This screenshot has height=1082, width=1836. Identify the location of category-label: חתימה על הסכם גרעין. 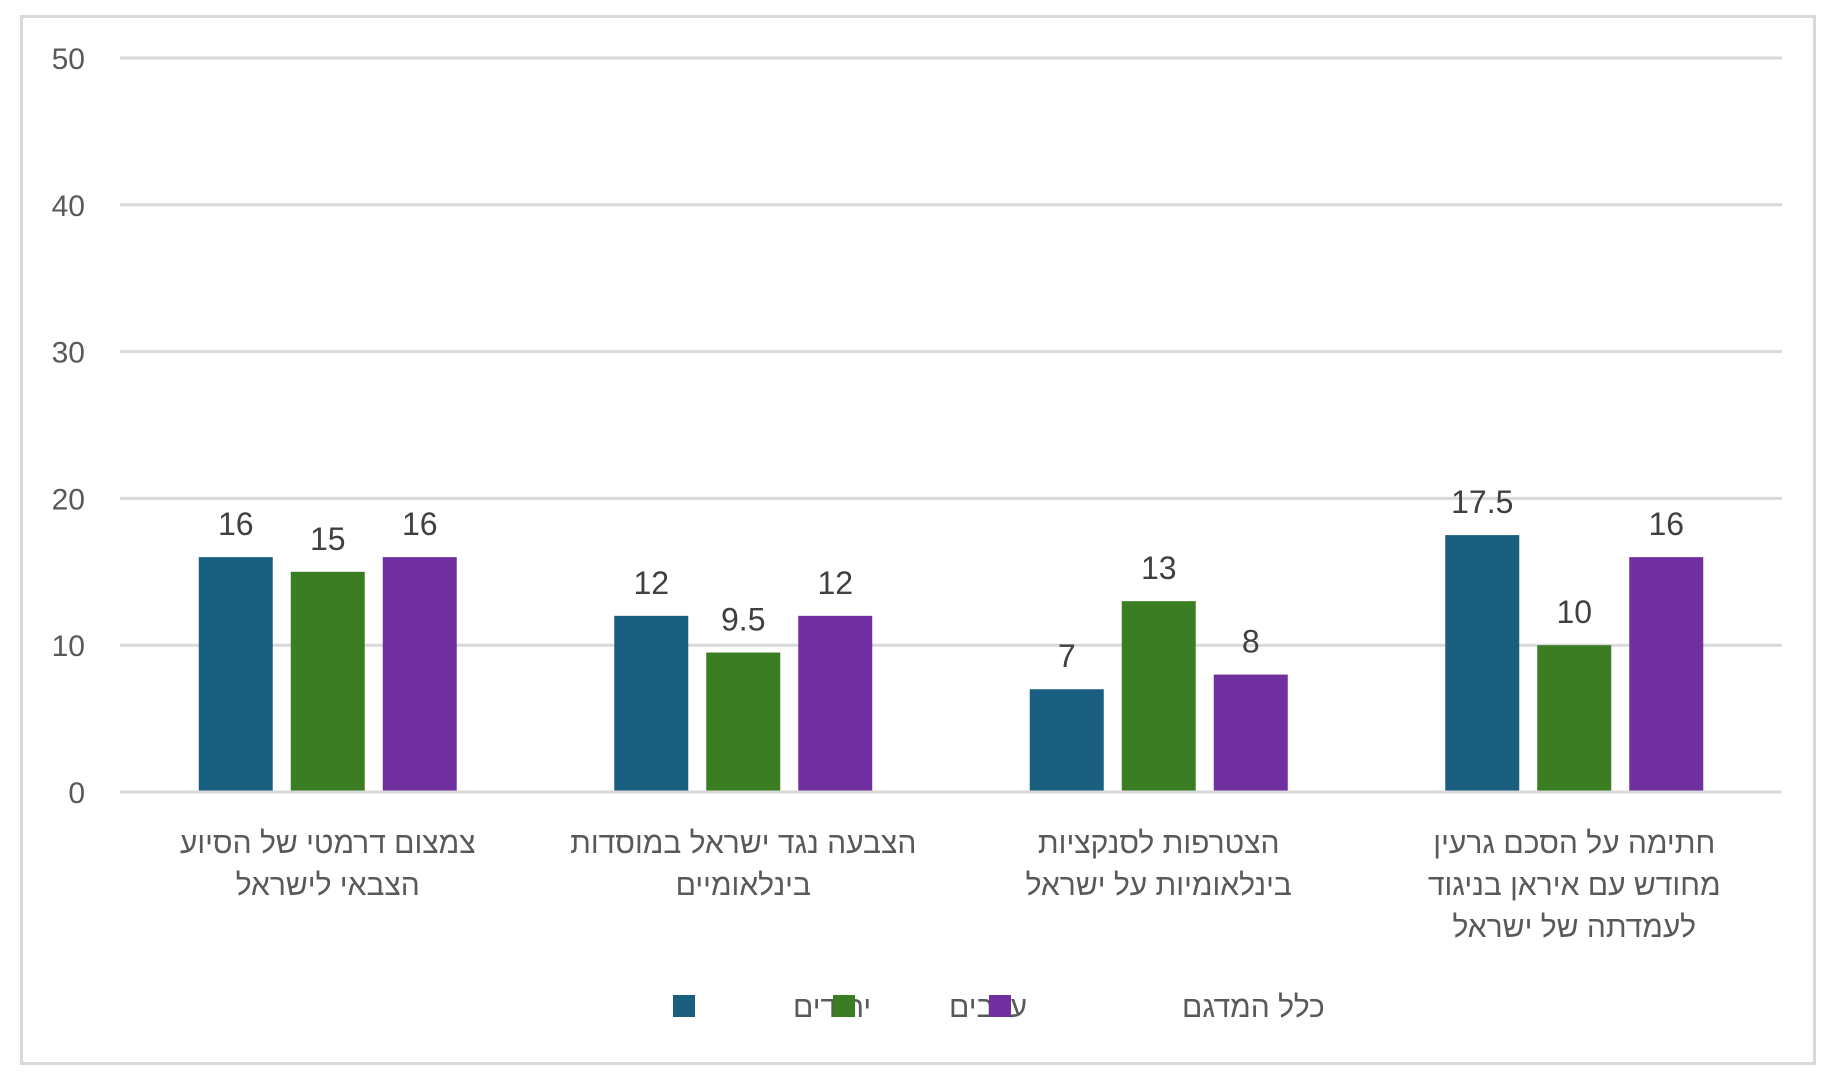
(1574, 843).